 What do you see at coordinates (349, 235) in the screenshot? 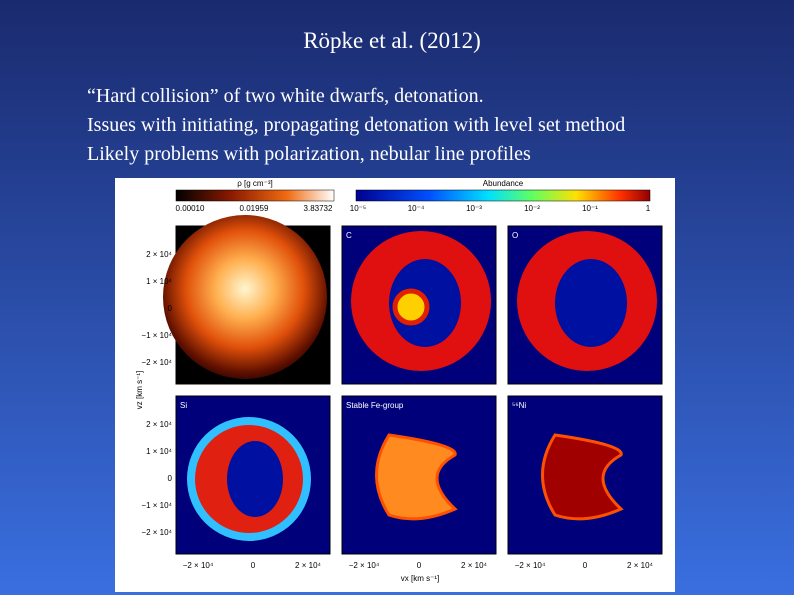
I see `panel-label: C` at bounding box center [349, 235].